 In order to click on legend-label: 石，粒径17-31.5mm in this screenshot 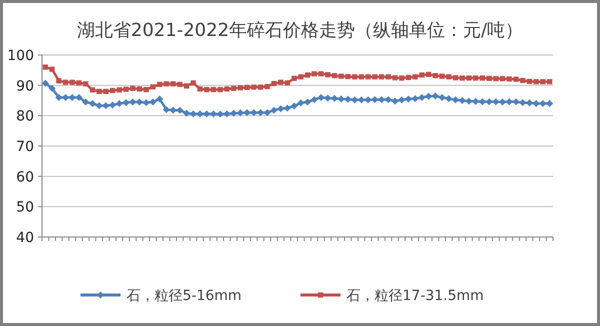, I will do `click(415, 296)`.